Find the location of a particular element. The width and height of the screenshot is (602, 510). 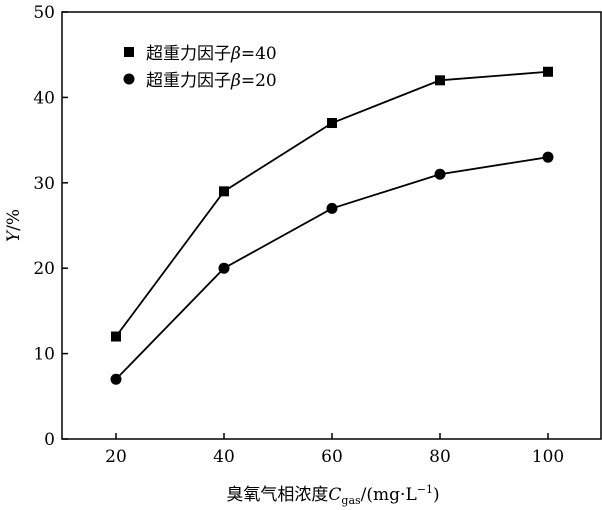

x-axis-title-symbol: C is located at coordinates (334, 495).